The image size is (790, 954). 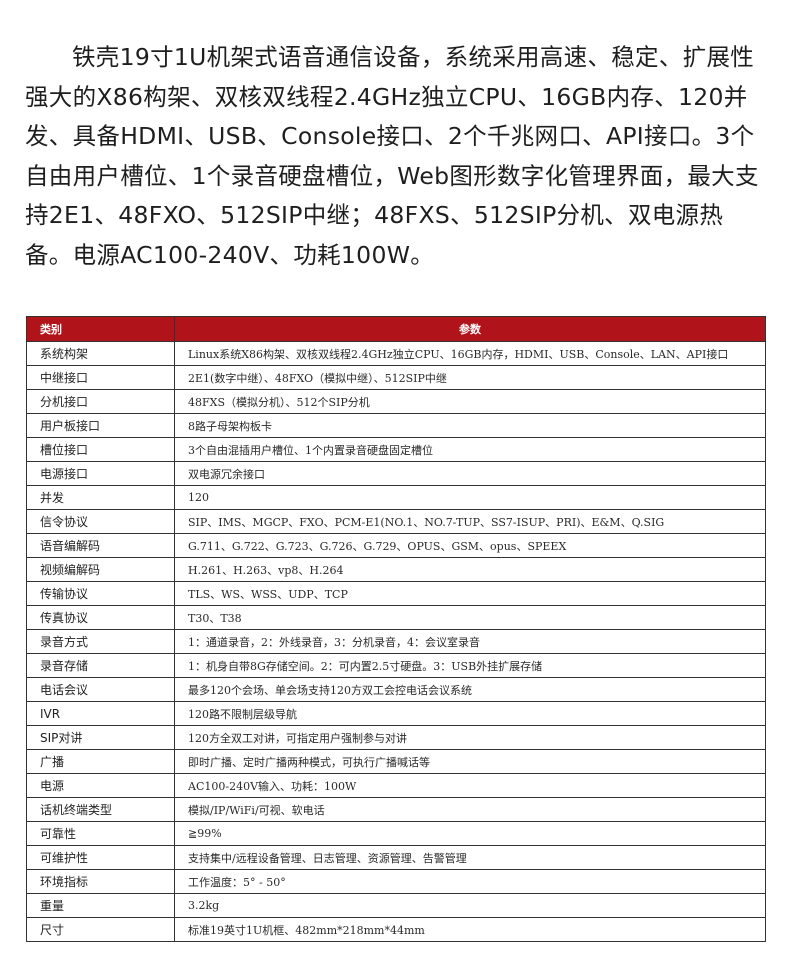 What do you see at coordinates (470, 329) in the screenshot?
I see `header-params: 参数` at bounding box center [470, 329].